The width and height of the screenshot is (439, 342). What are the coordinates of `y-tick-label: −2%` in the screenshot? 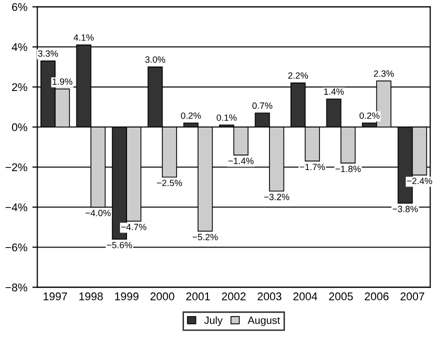 It's located at (17, 167).